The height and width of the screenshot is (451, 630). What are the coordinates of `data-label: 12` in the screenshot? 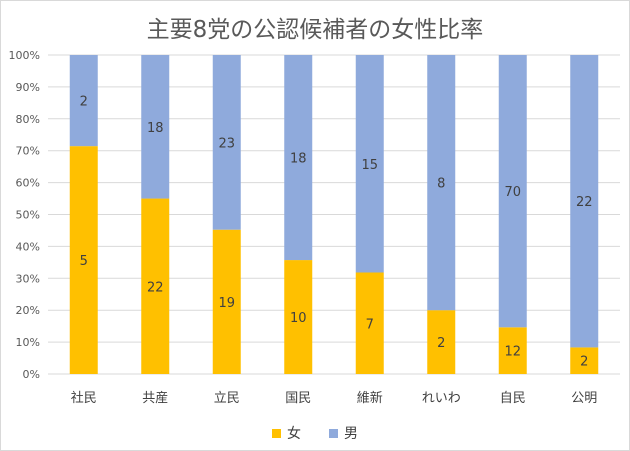 It's located at (512, 352).